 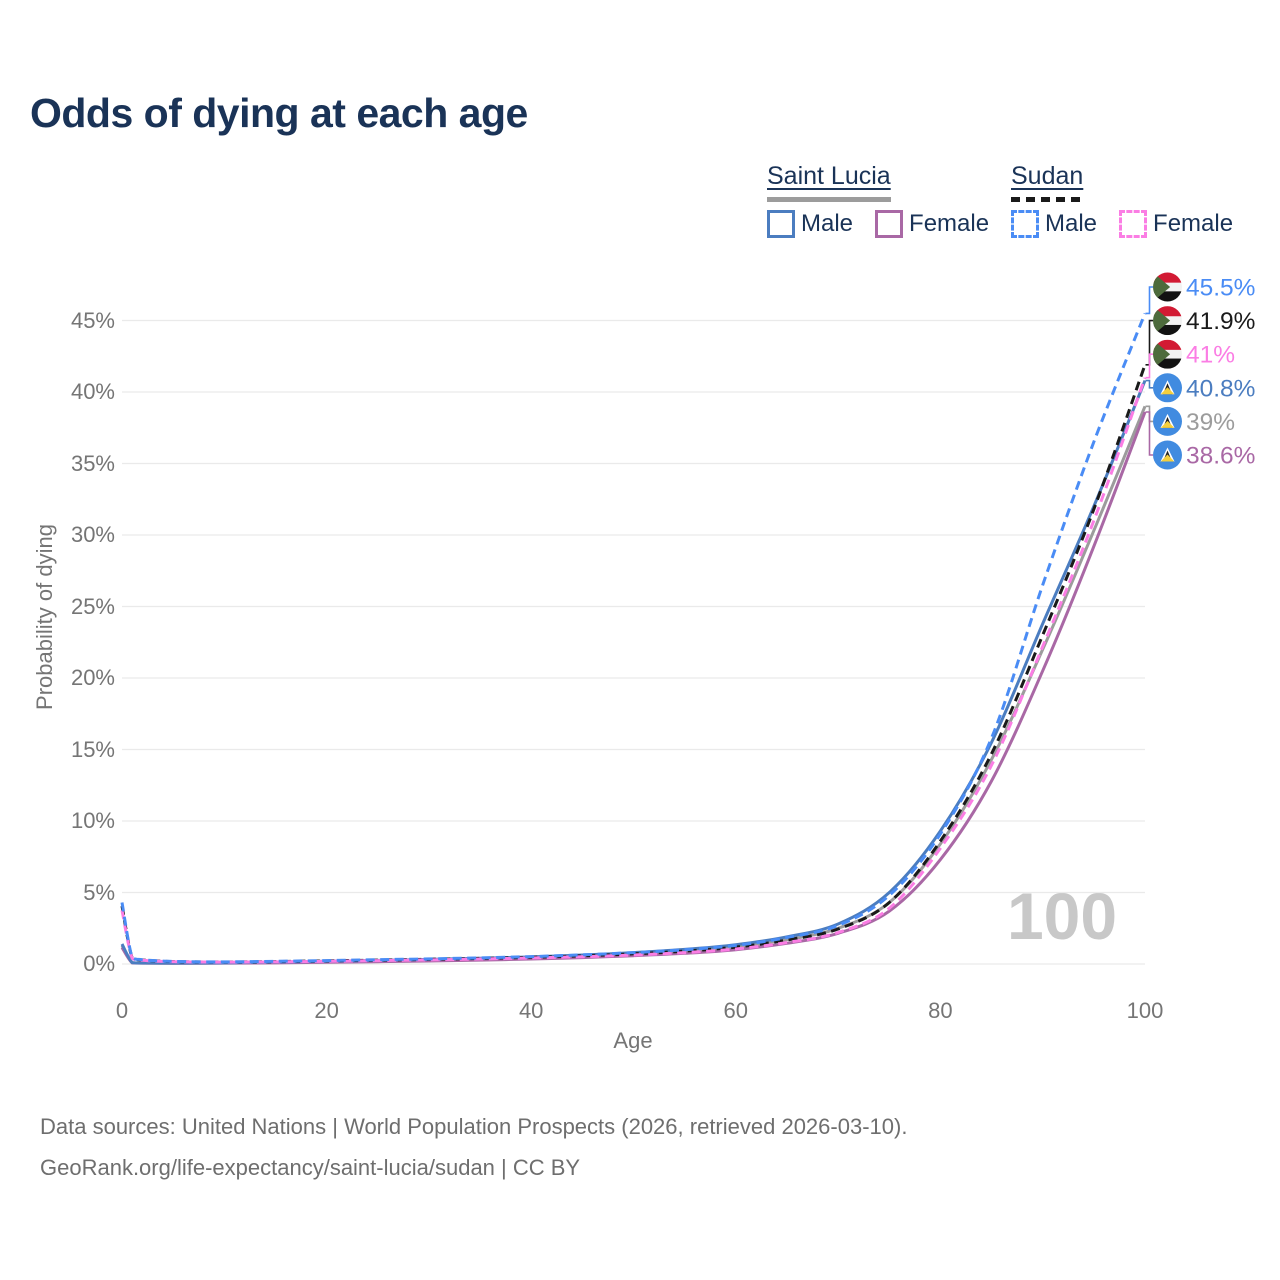 I want to click on end-connector-sudan-all, so click(x=1149, y=342).